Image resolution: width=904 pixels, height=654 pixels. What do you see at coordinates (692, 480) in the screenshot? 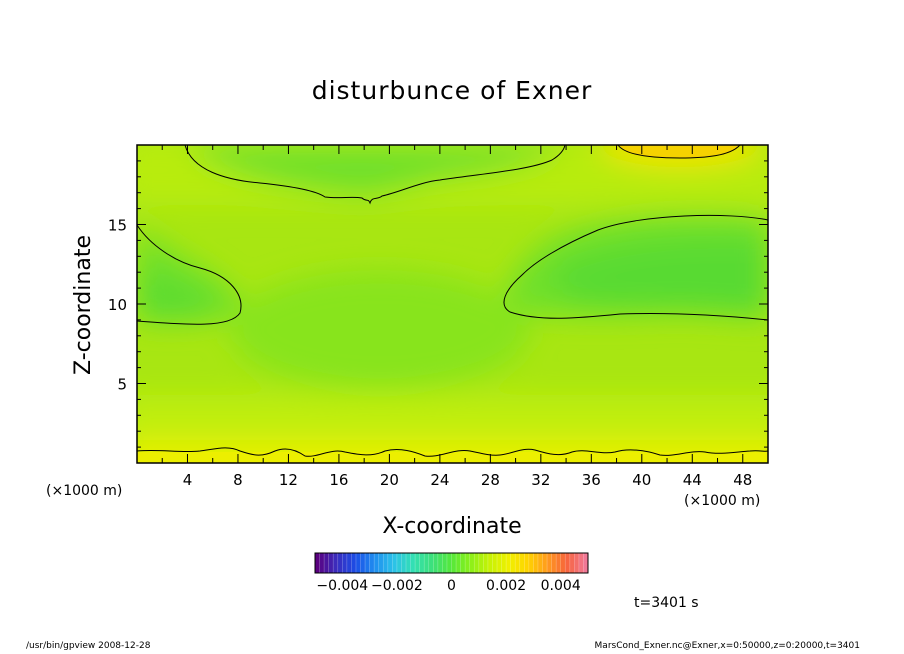
I see `x-tick-label: 44` at bounding box center [692, 480].